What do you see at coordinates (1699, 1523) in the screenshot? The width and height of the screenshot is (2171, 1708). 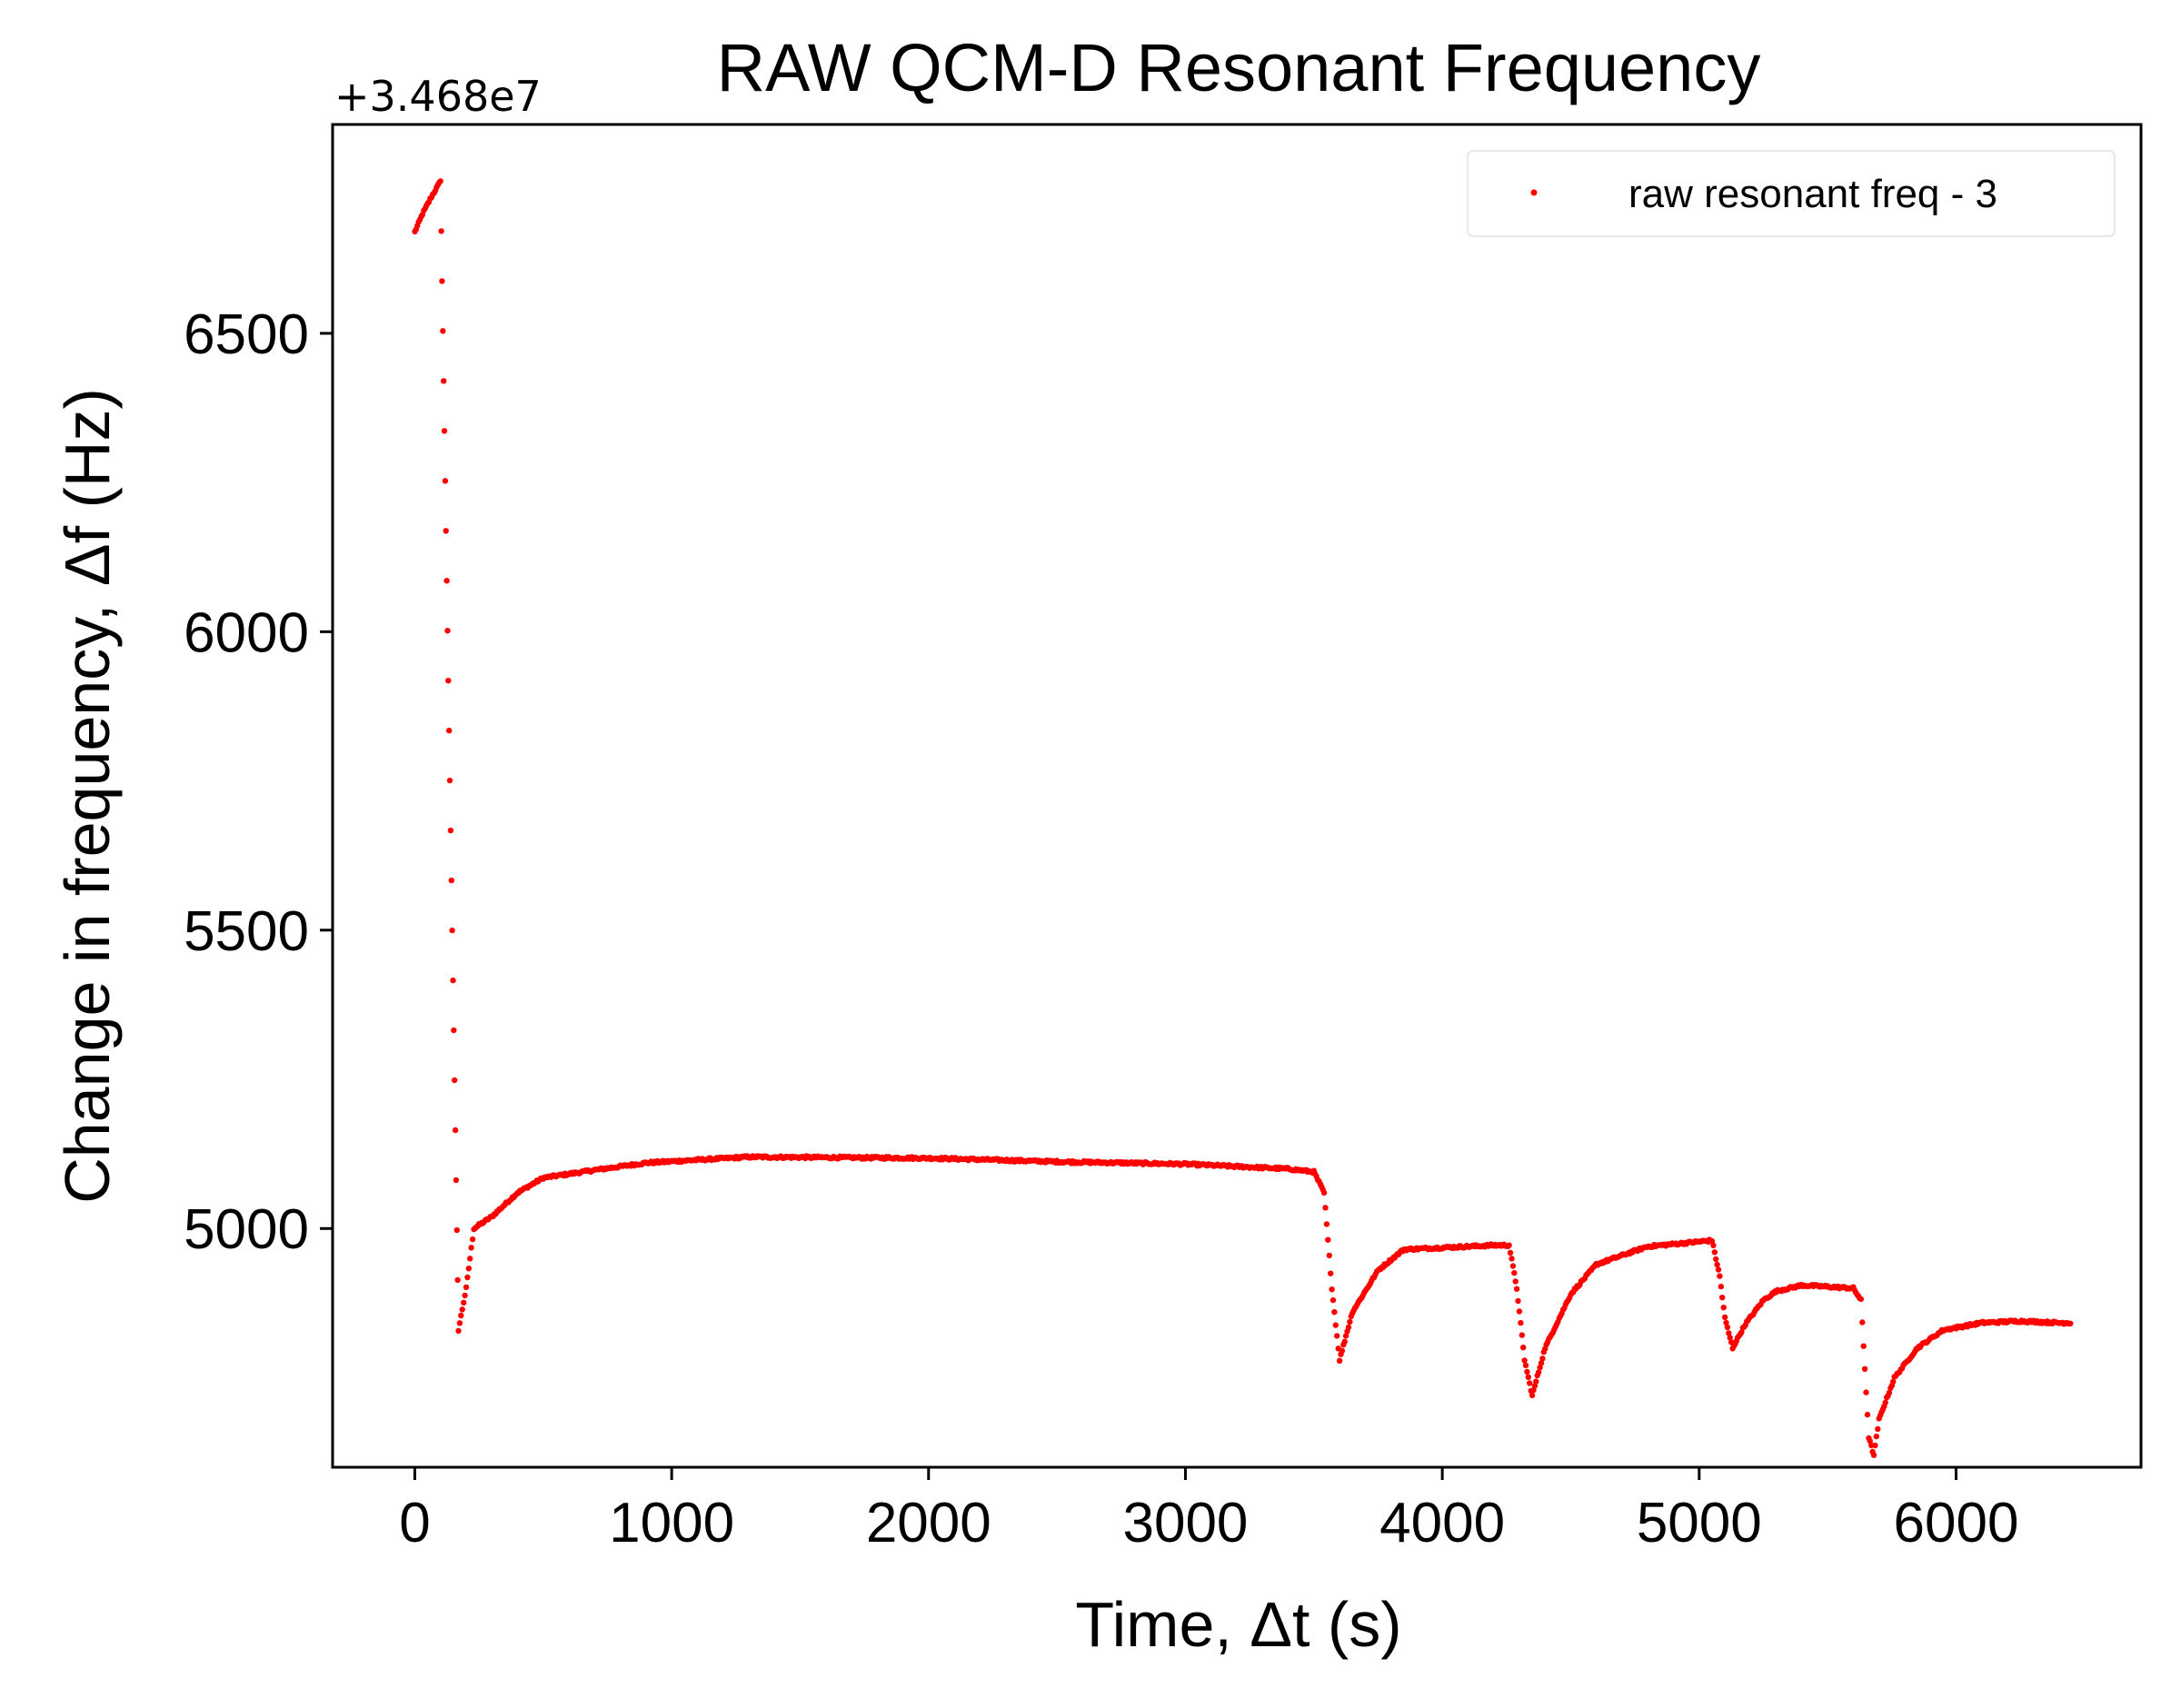 I see `x-tick-label: 5000` at bounding box center [1699, 1523].